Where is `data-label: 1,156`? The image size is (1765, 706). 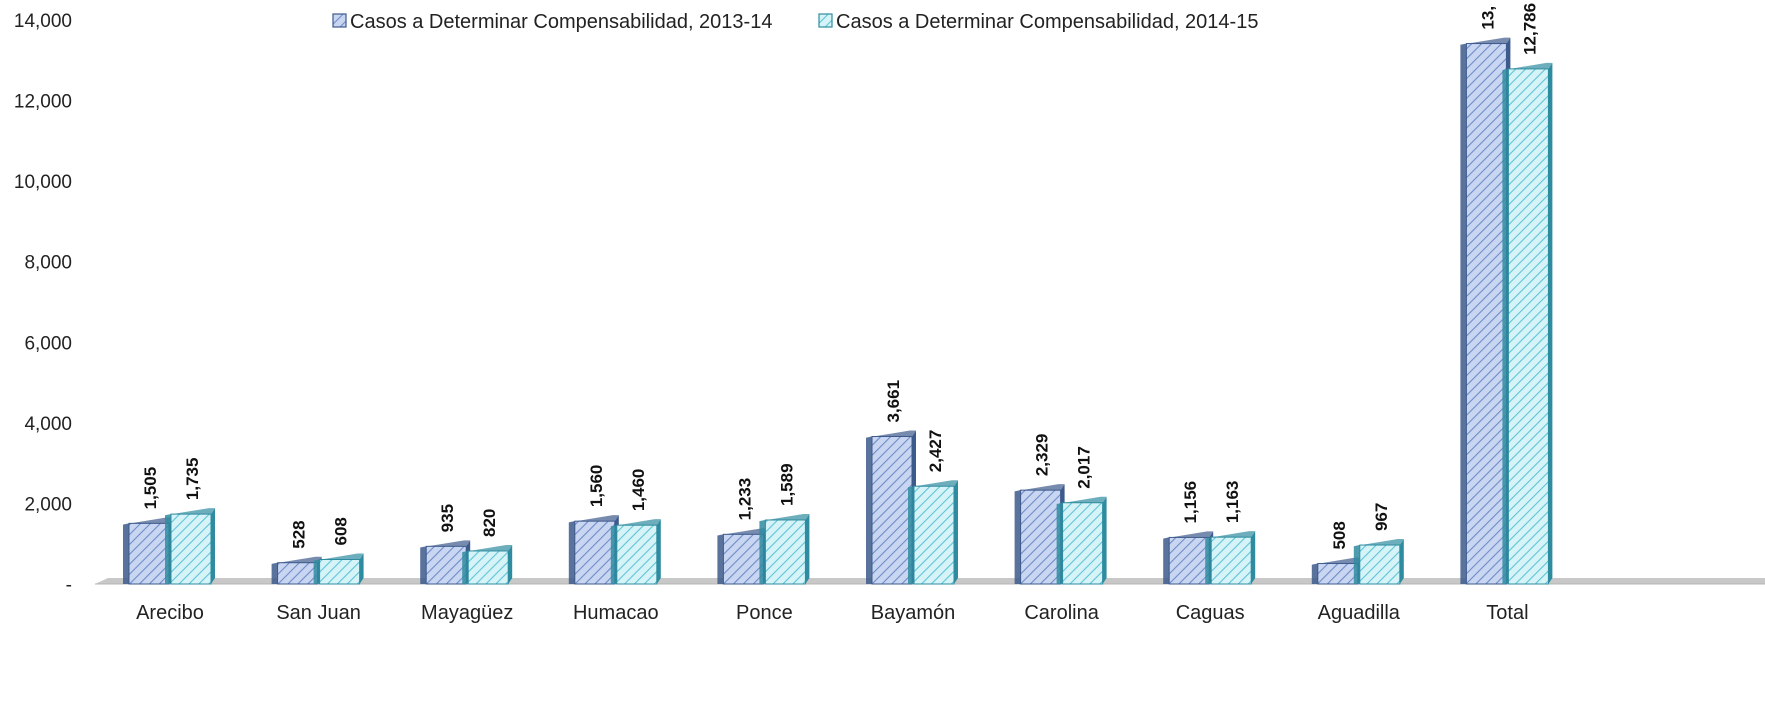 data-label: 1,156 is located at coordinates (1190, 502).